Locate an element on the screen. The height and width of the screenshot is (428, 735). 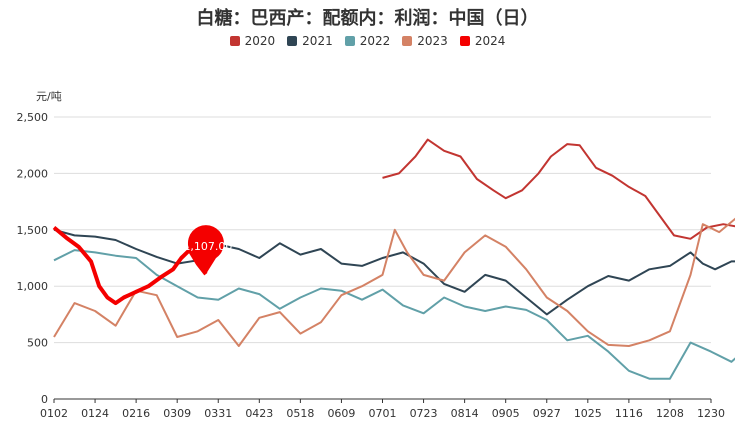
legend-label: 2023 is located at coordinates (432, 41).